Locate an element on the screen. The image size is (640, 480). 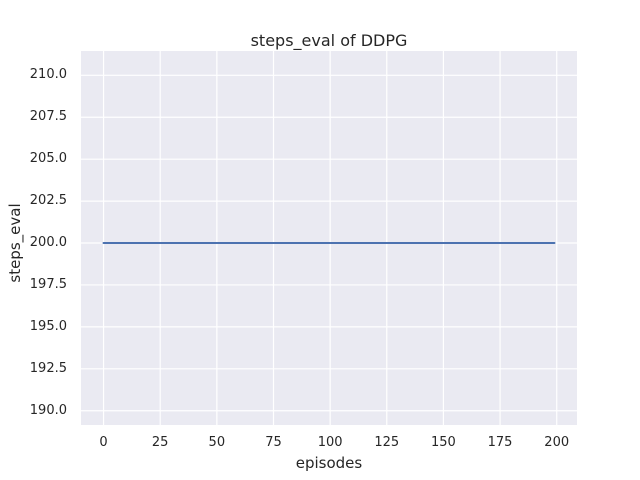
x-tick-label: 200 is located at coordinates (557, 442).